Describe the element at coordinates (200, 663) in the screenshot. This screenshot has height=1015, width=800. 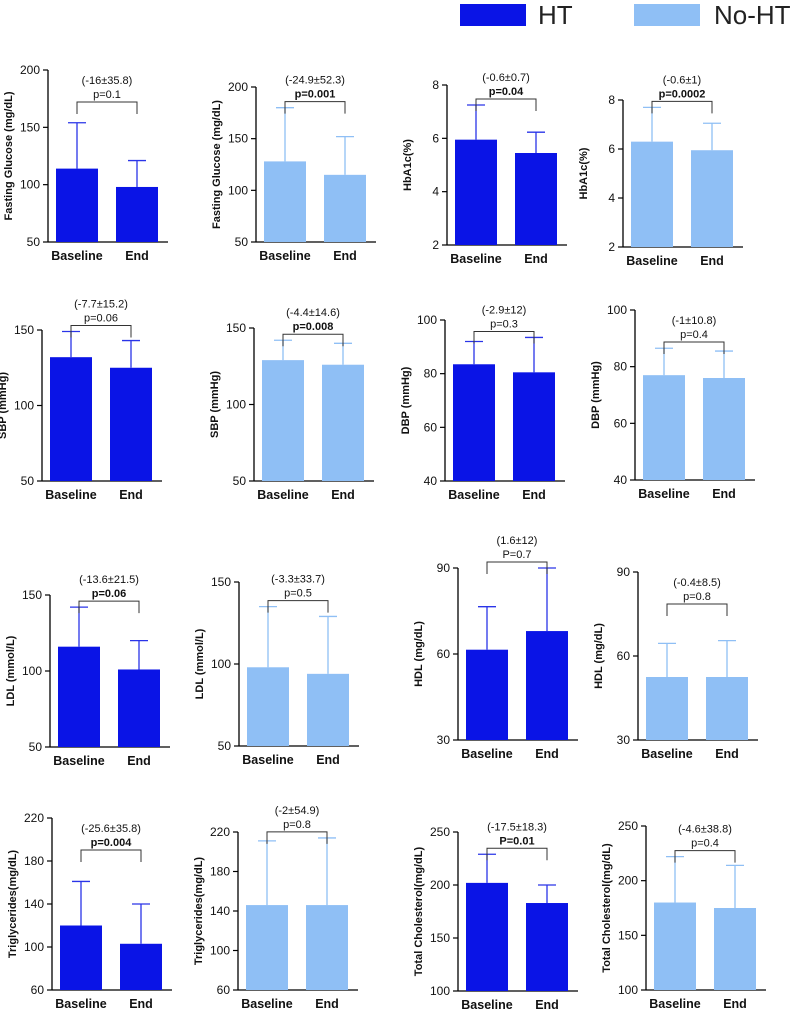
I see `y-axis-label: LDL (mmol/L)` at that location.